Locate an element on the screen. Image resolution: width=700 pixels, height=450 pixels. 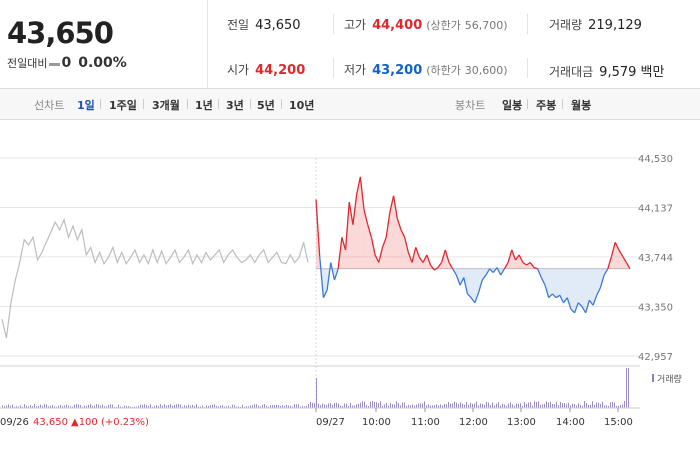
x-axis: 09/27 10:00 11:00 12:00 13:00 14:00 15:00 is located at coordinates (474, 418).